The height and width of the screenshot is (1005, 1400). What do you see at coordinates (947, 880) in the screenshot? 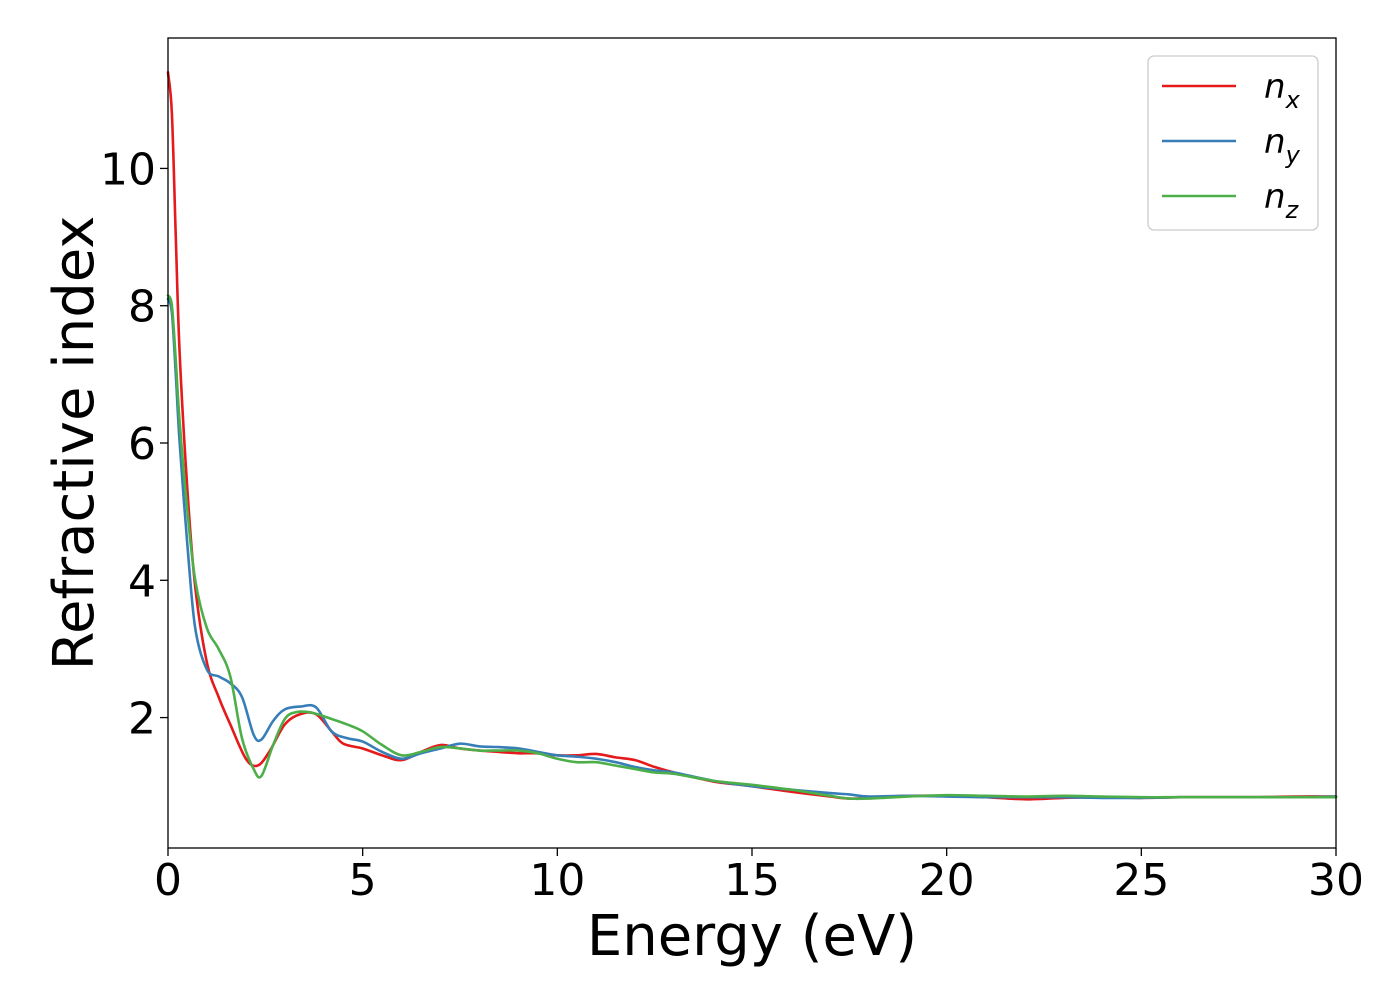
I see `x-tick-label: 20` at bounding box center [947, 880].